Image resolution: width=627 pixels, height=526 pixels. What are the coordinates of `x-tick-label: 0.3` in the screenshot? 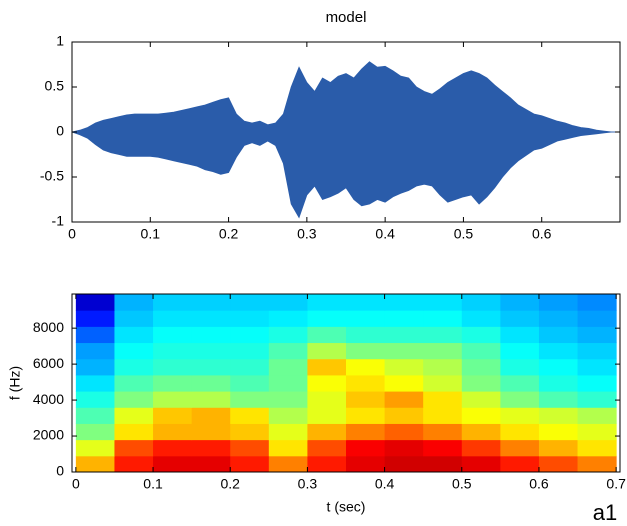 It's located at (307, 234).